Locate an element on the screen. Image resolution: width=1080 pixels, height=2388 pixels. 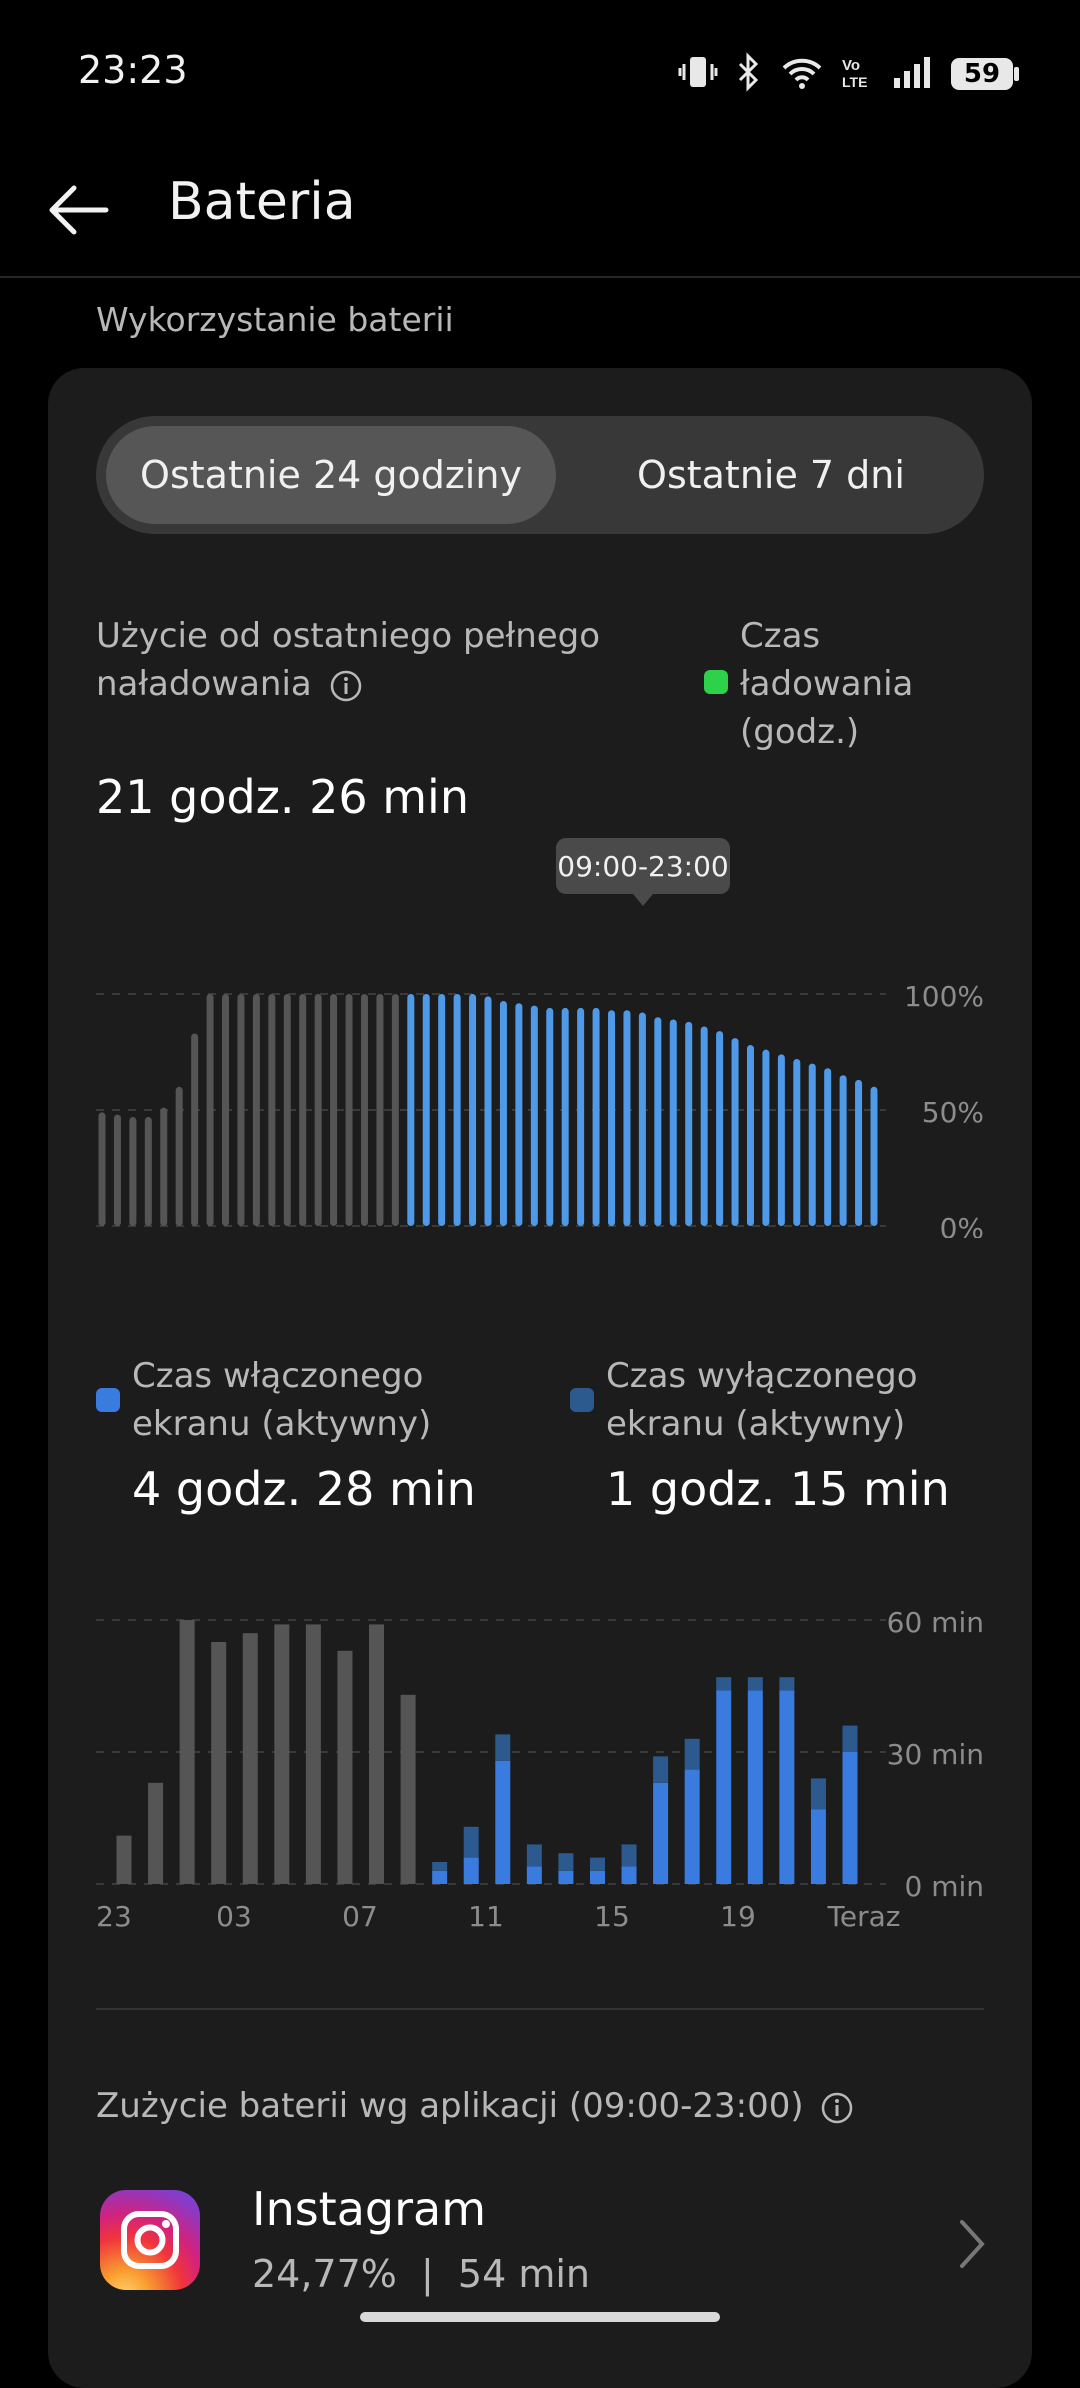
instagram-icon is located at coordinates (150, 2240).